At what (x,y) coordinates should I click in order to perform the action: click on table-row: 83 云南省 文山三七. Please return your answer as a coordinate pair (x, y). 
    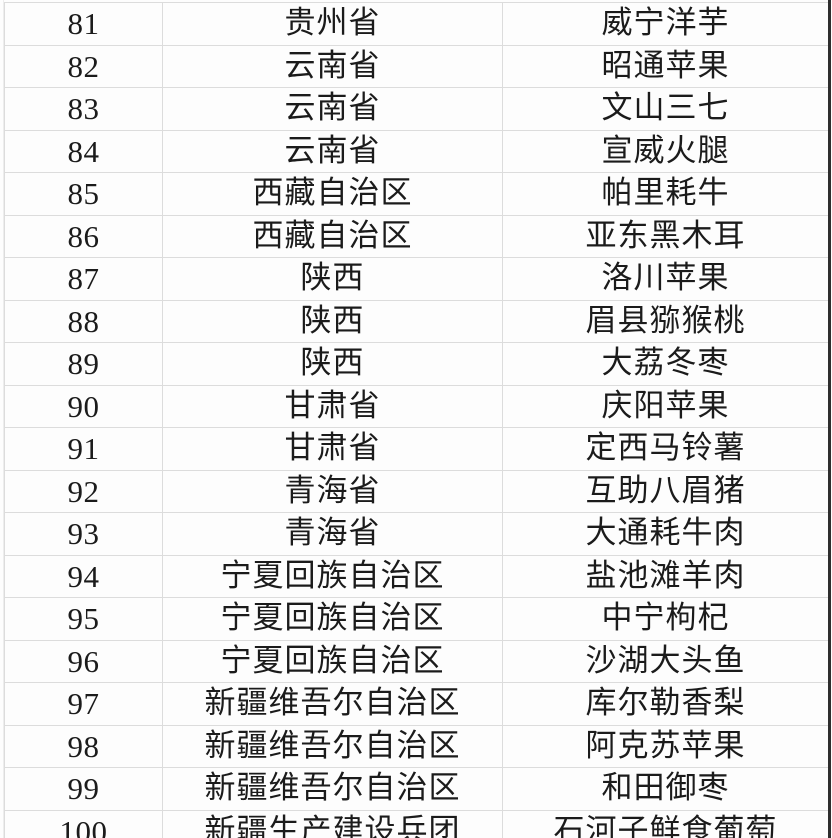
    Looking at the image, I should click on (416, 109).